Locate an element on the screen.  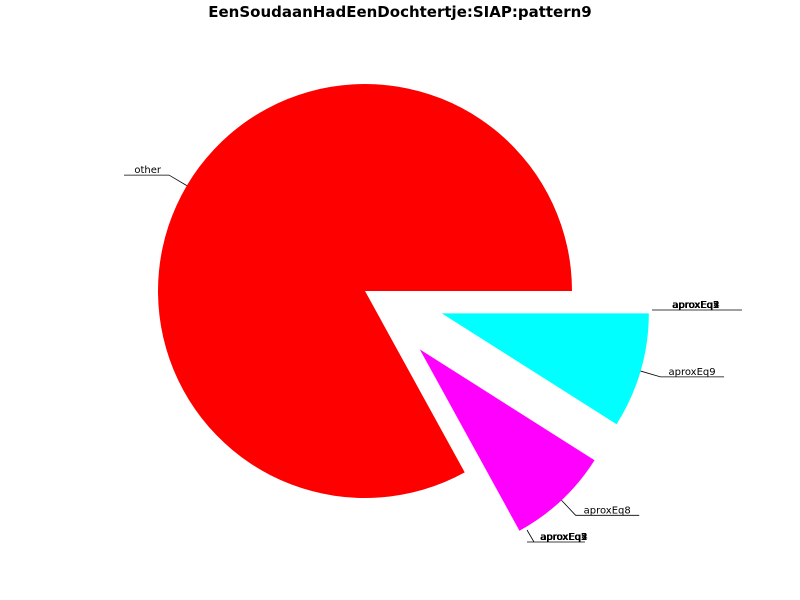
overlap-label-bottom-2: aproxEq3 is located at coordinates (563, 537).